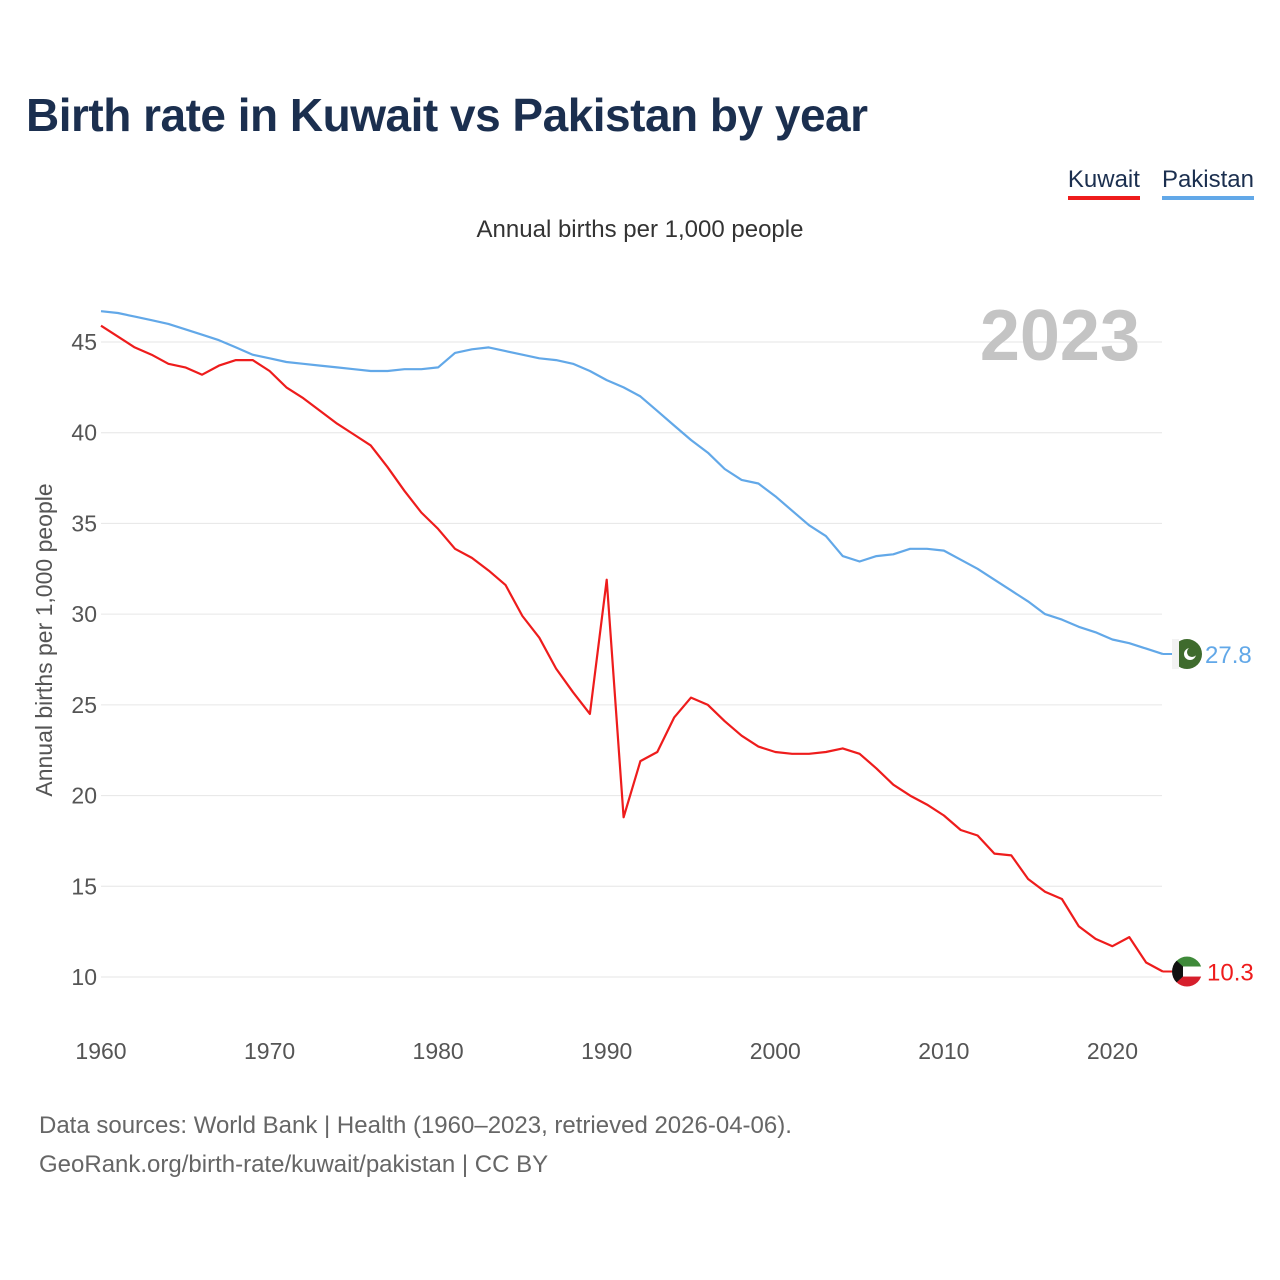  I want to click on kuwait-flag-icon, so click(1187, 971).